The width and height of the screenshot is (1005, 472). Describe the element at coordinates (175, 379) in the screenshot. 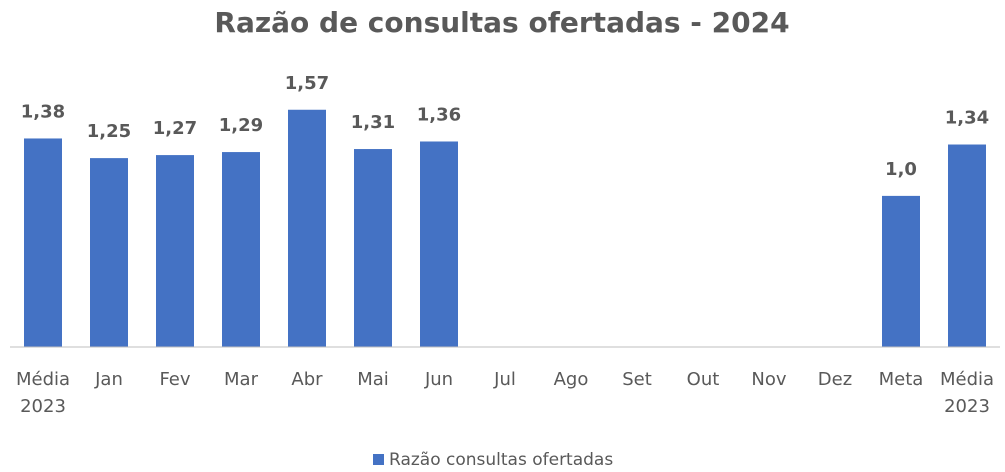

I see `x-tick-label: Fev` at that location.